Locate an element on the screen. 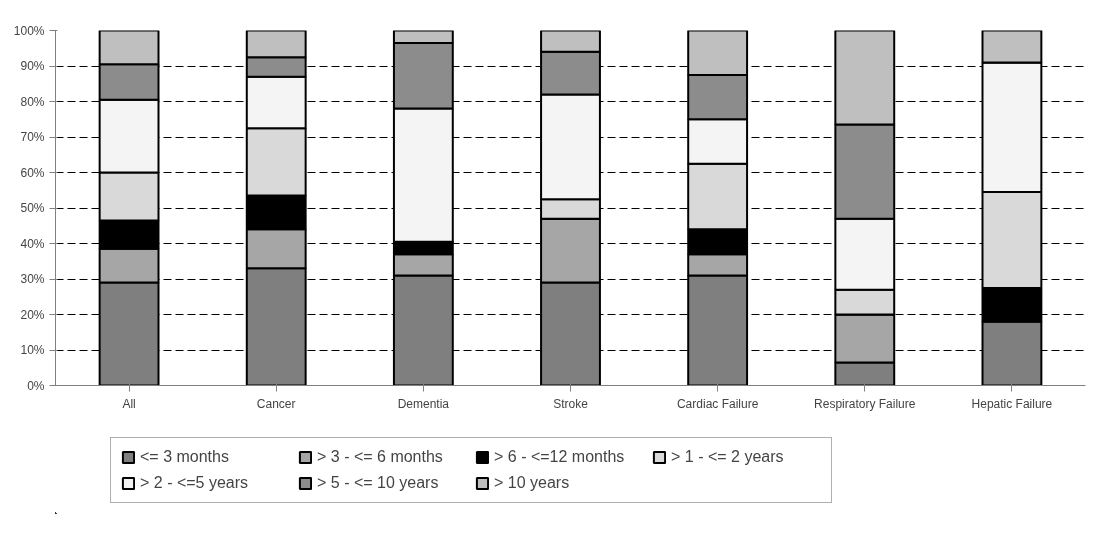 The width and height of the screenshot is (1117, 551). x-tick-label: Stroke is located at coordinates (571, 403).